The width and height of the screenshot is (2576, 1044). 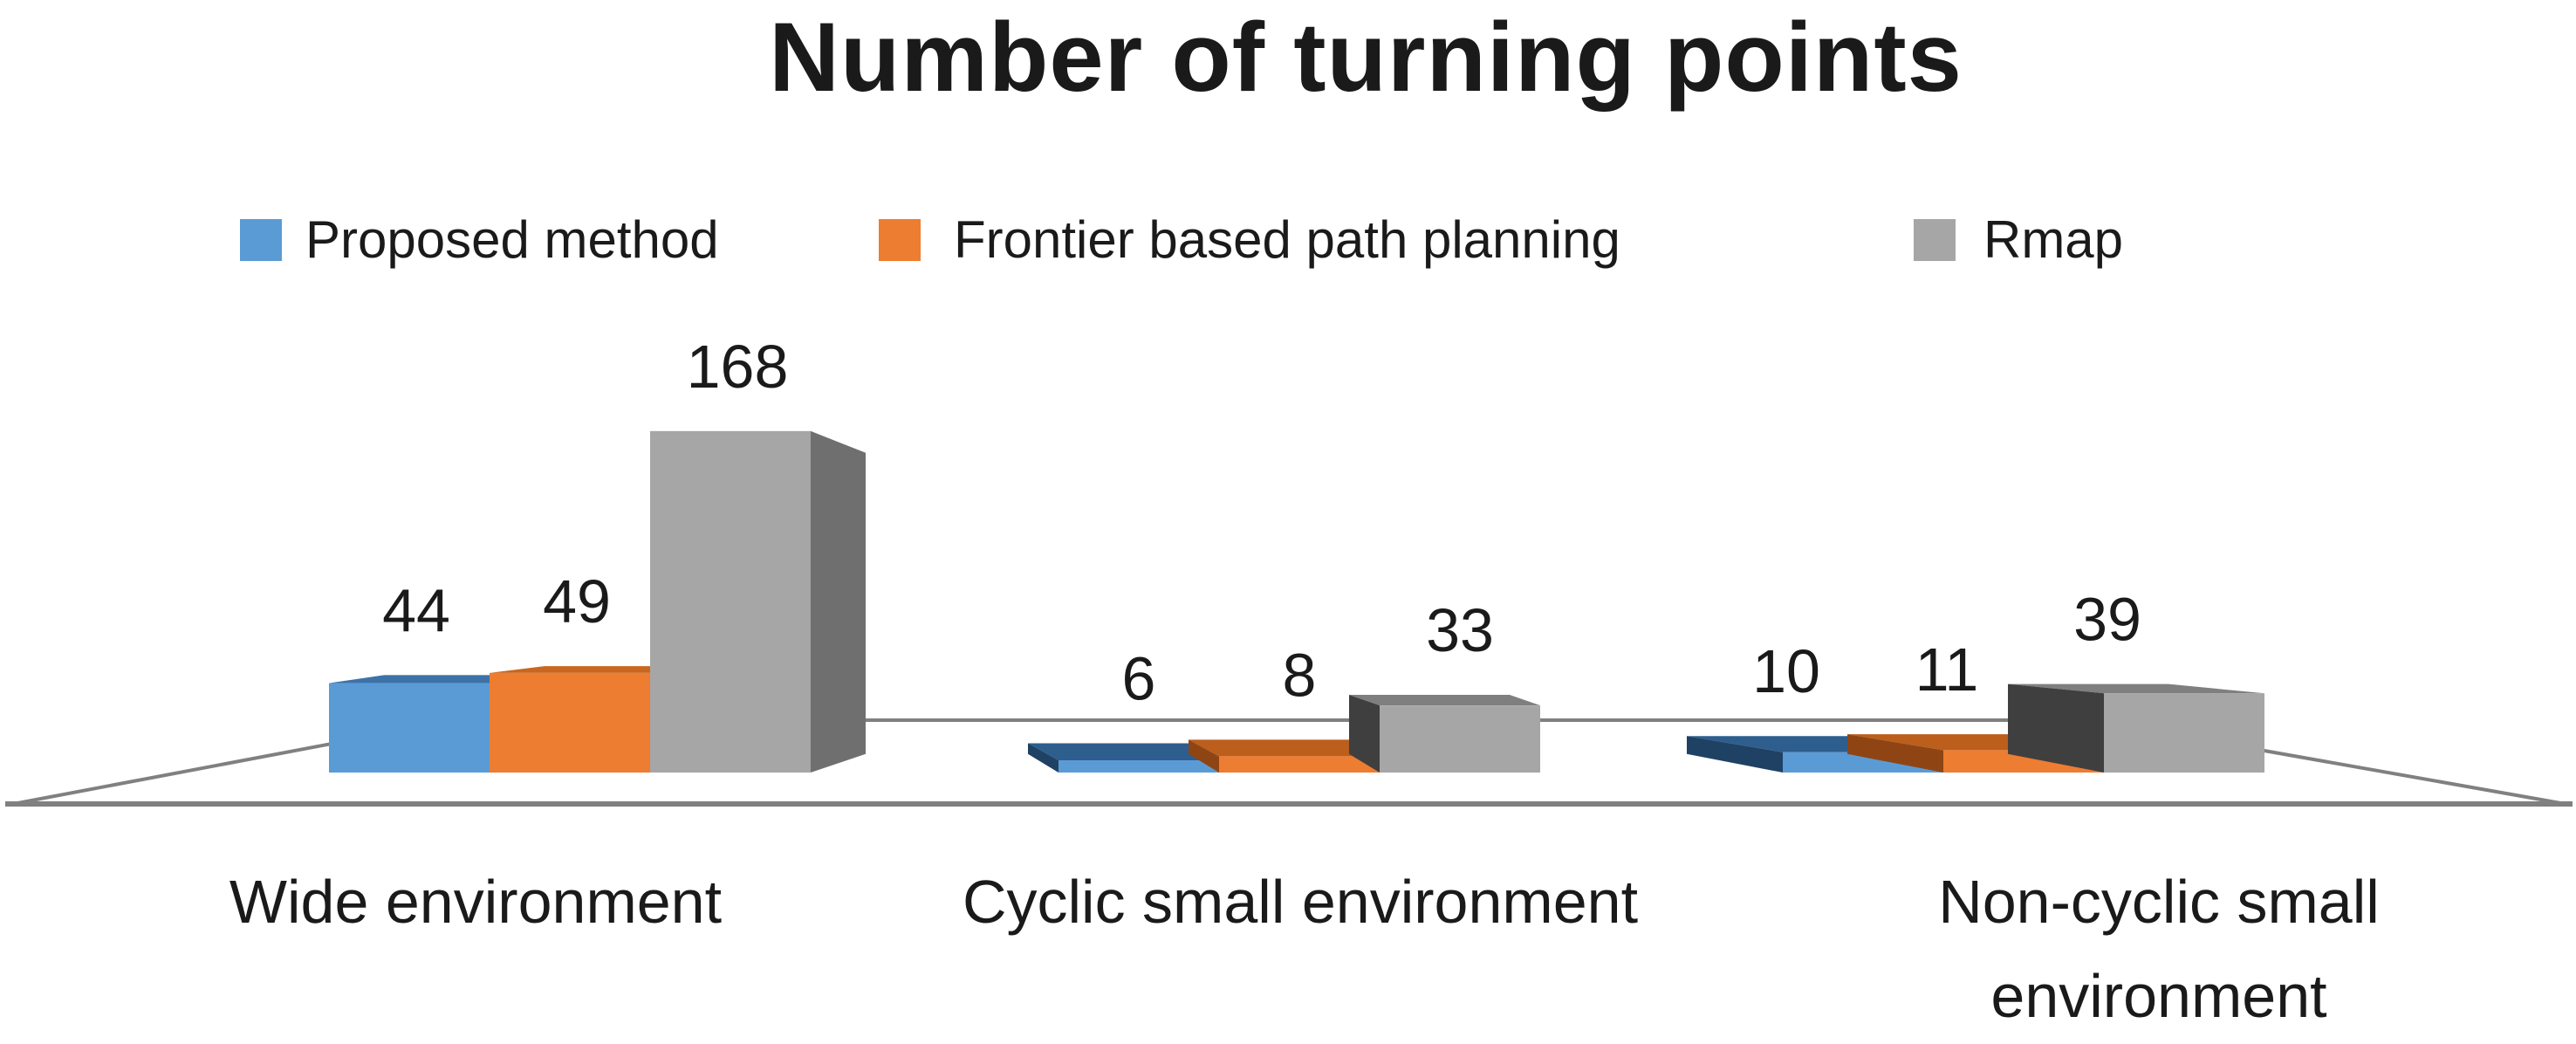 I want to click on legend-swatch-rmap, so click(x=1935, y=240).